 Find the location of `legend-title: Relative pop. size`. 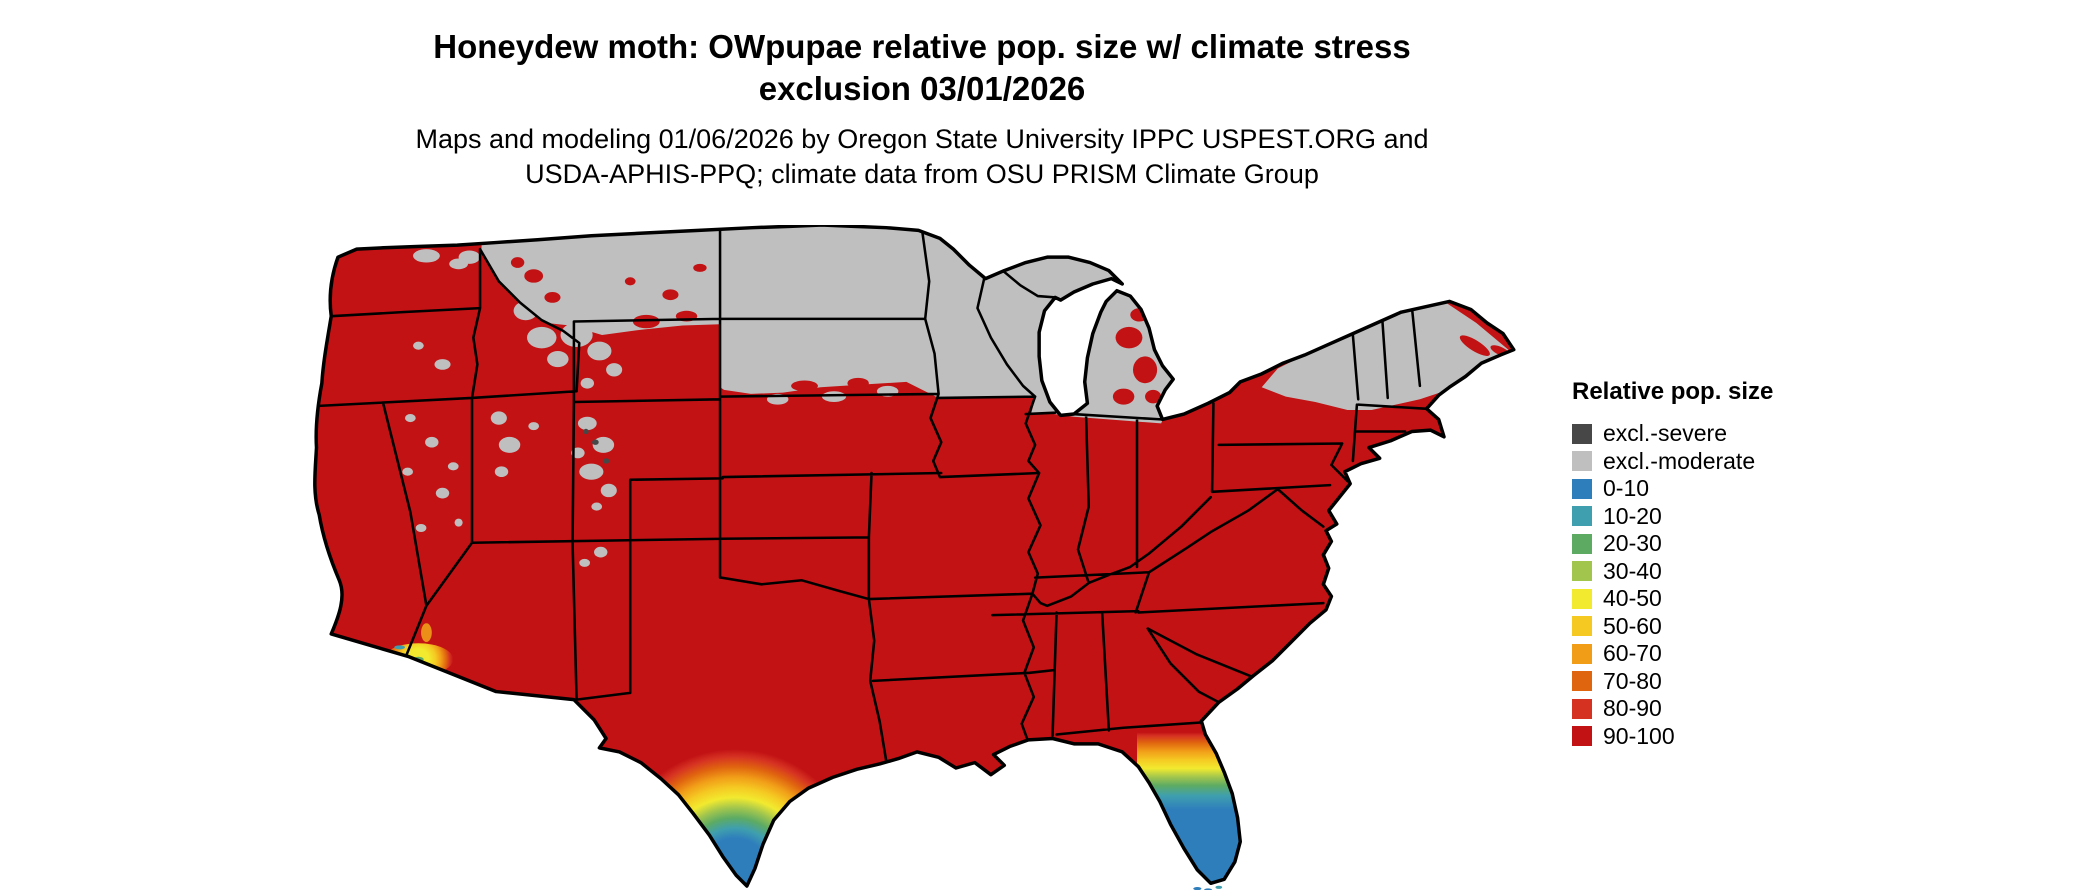

legend-title: Relative pop. size is located at coordinates (1673, 391).